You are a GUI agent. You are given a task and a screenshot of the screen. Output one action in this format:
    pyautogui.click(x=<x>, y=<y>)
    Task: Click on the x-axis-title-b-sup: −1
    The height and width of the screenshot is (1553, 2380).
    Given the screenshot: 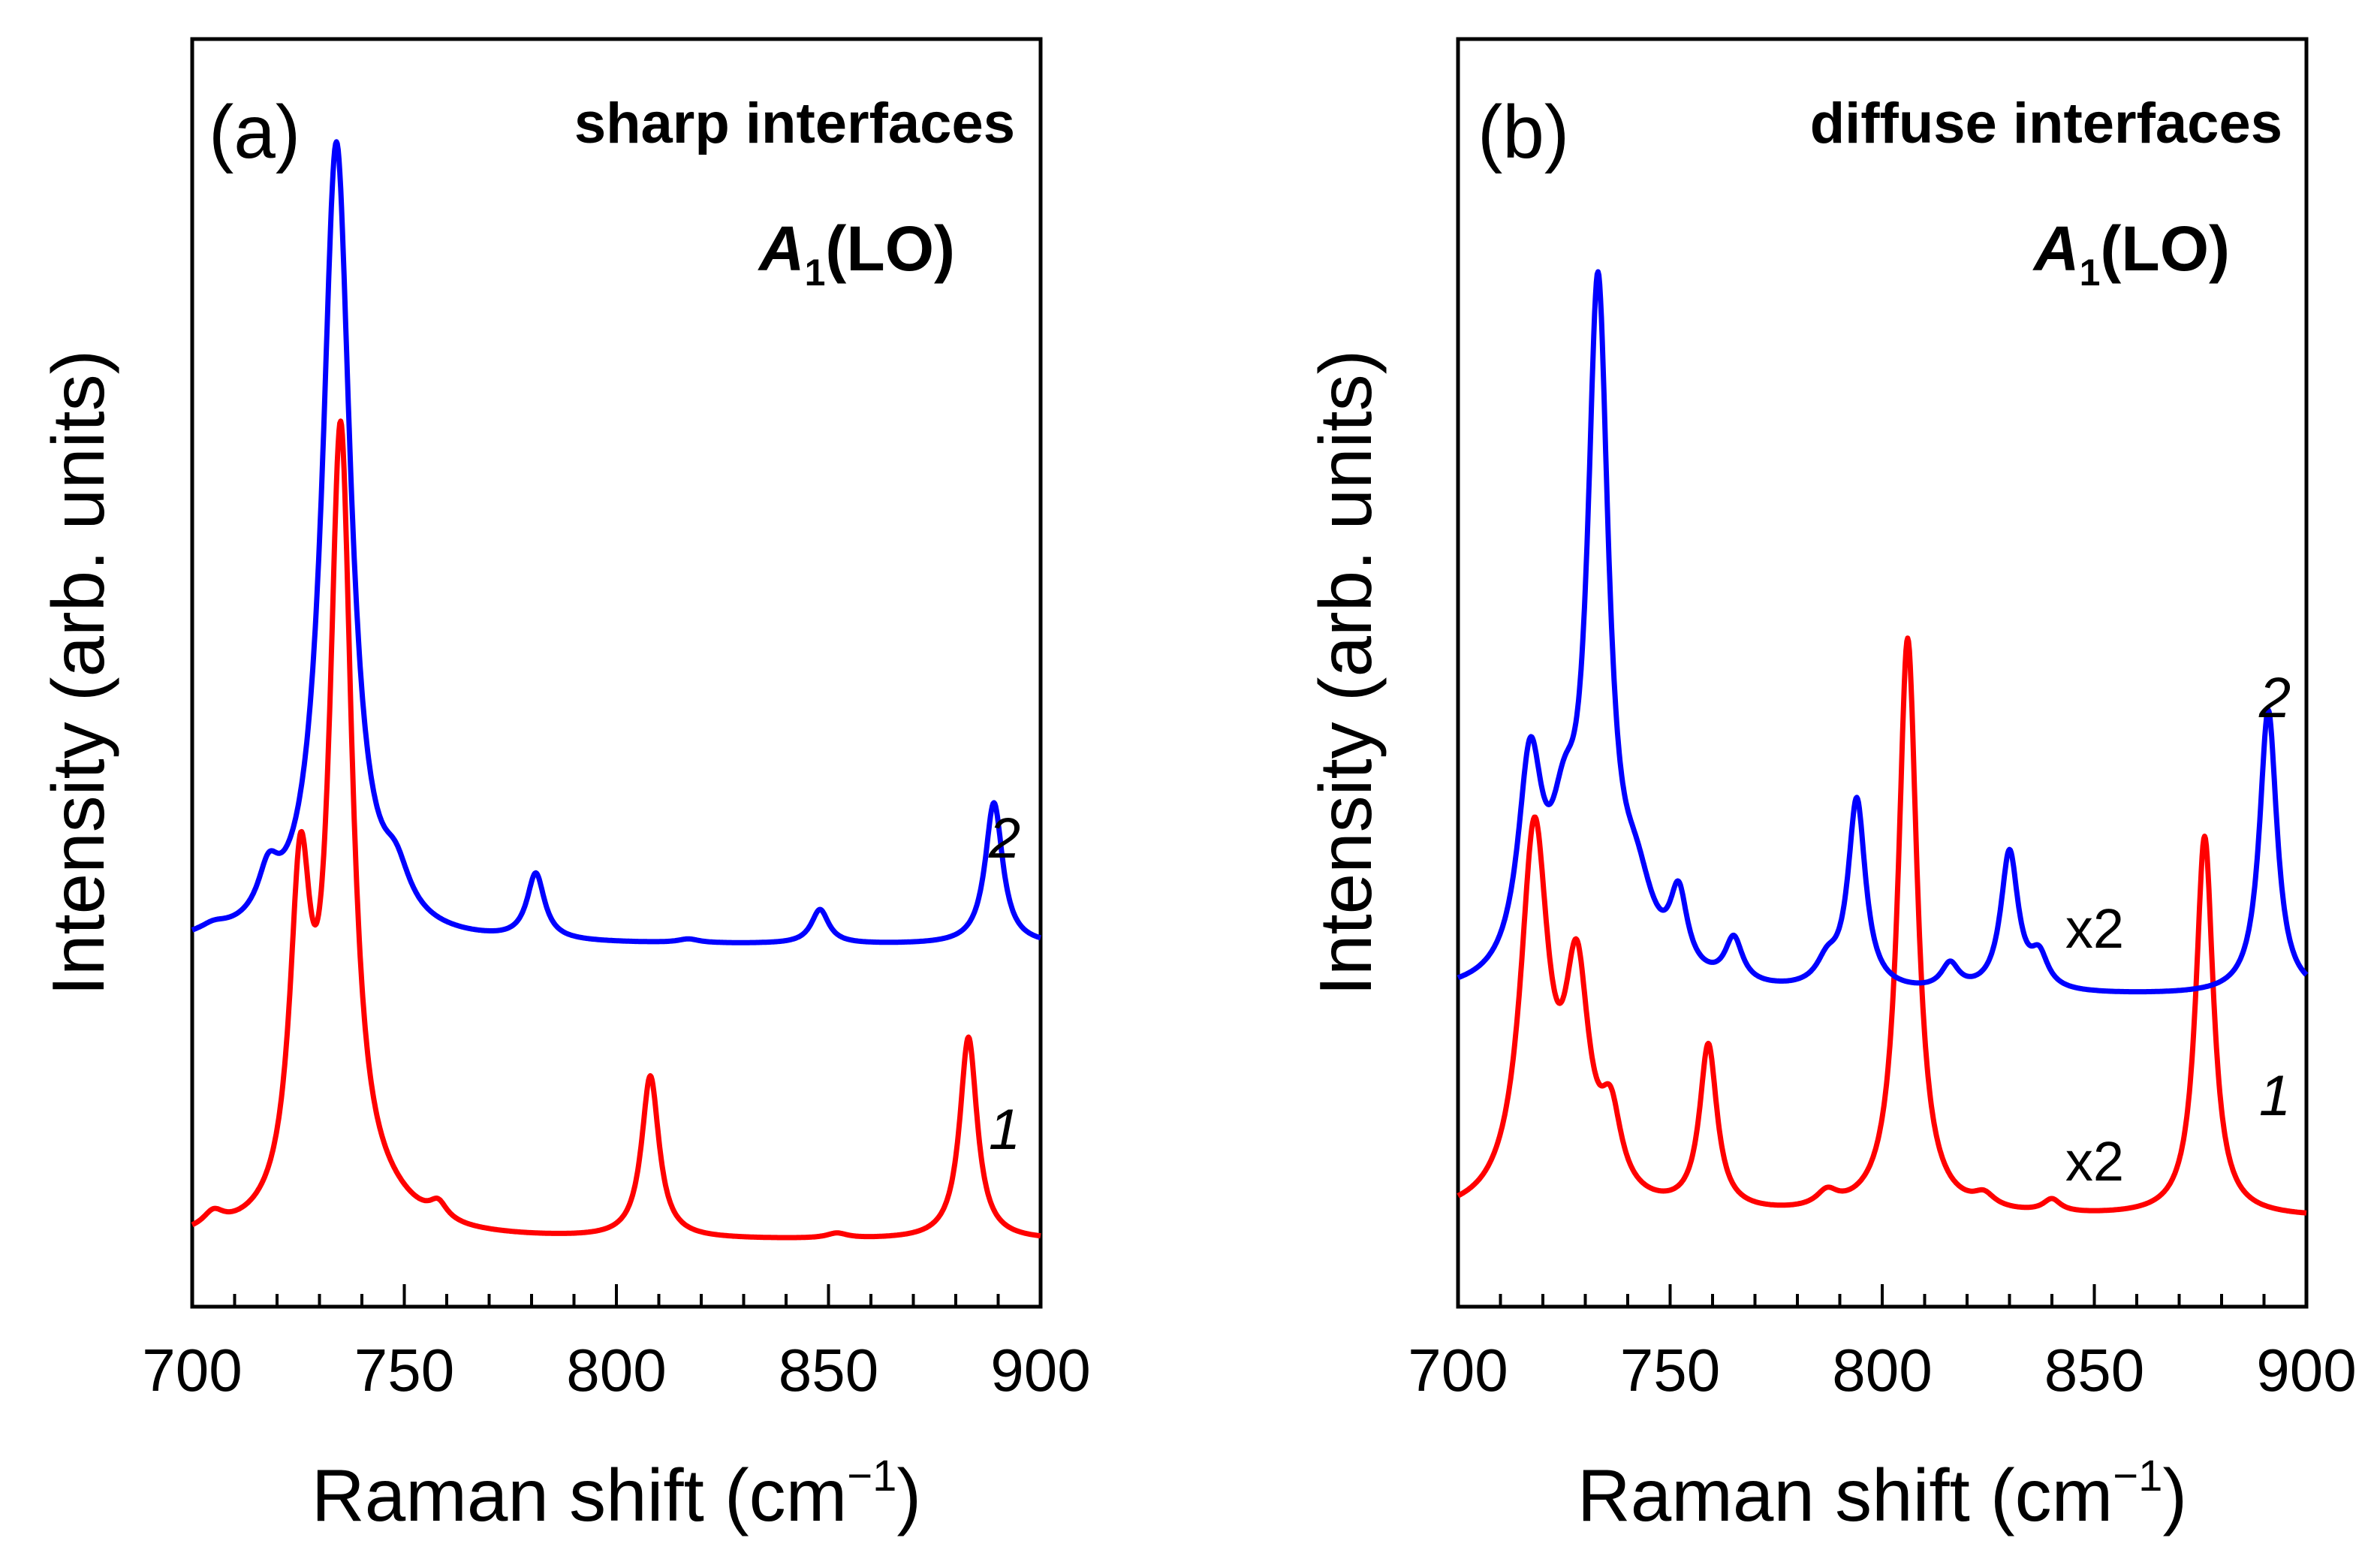 What is the action you would take?
    pyautogui.click(x=2137, y=1476)
    